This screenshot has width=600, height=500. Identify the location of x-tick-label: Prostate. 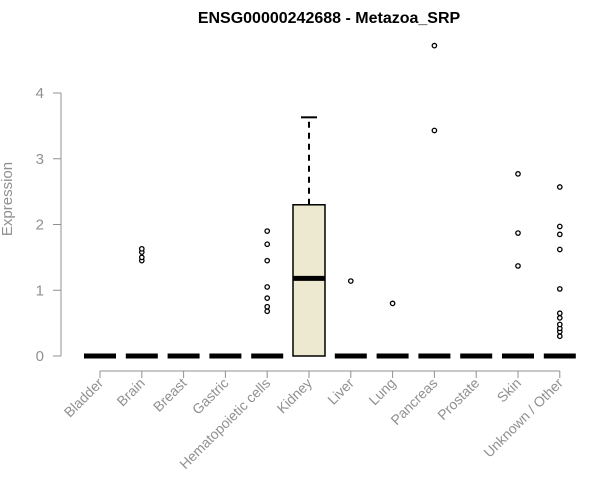
(458, 399).